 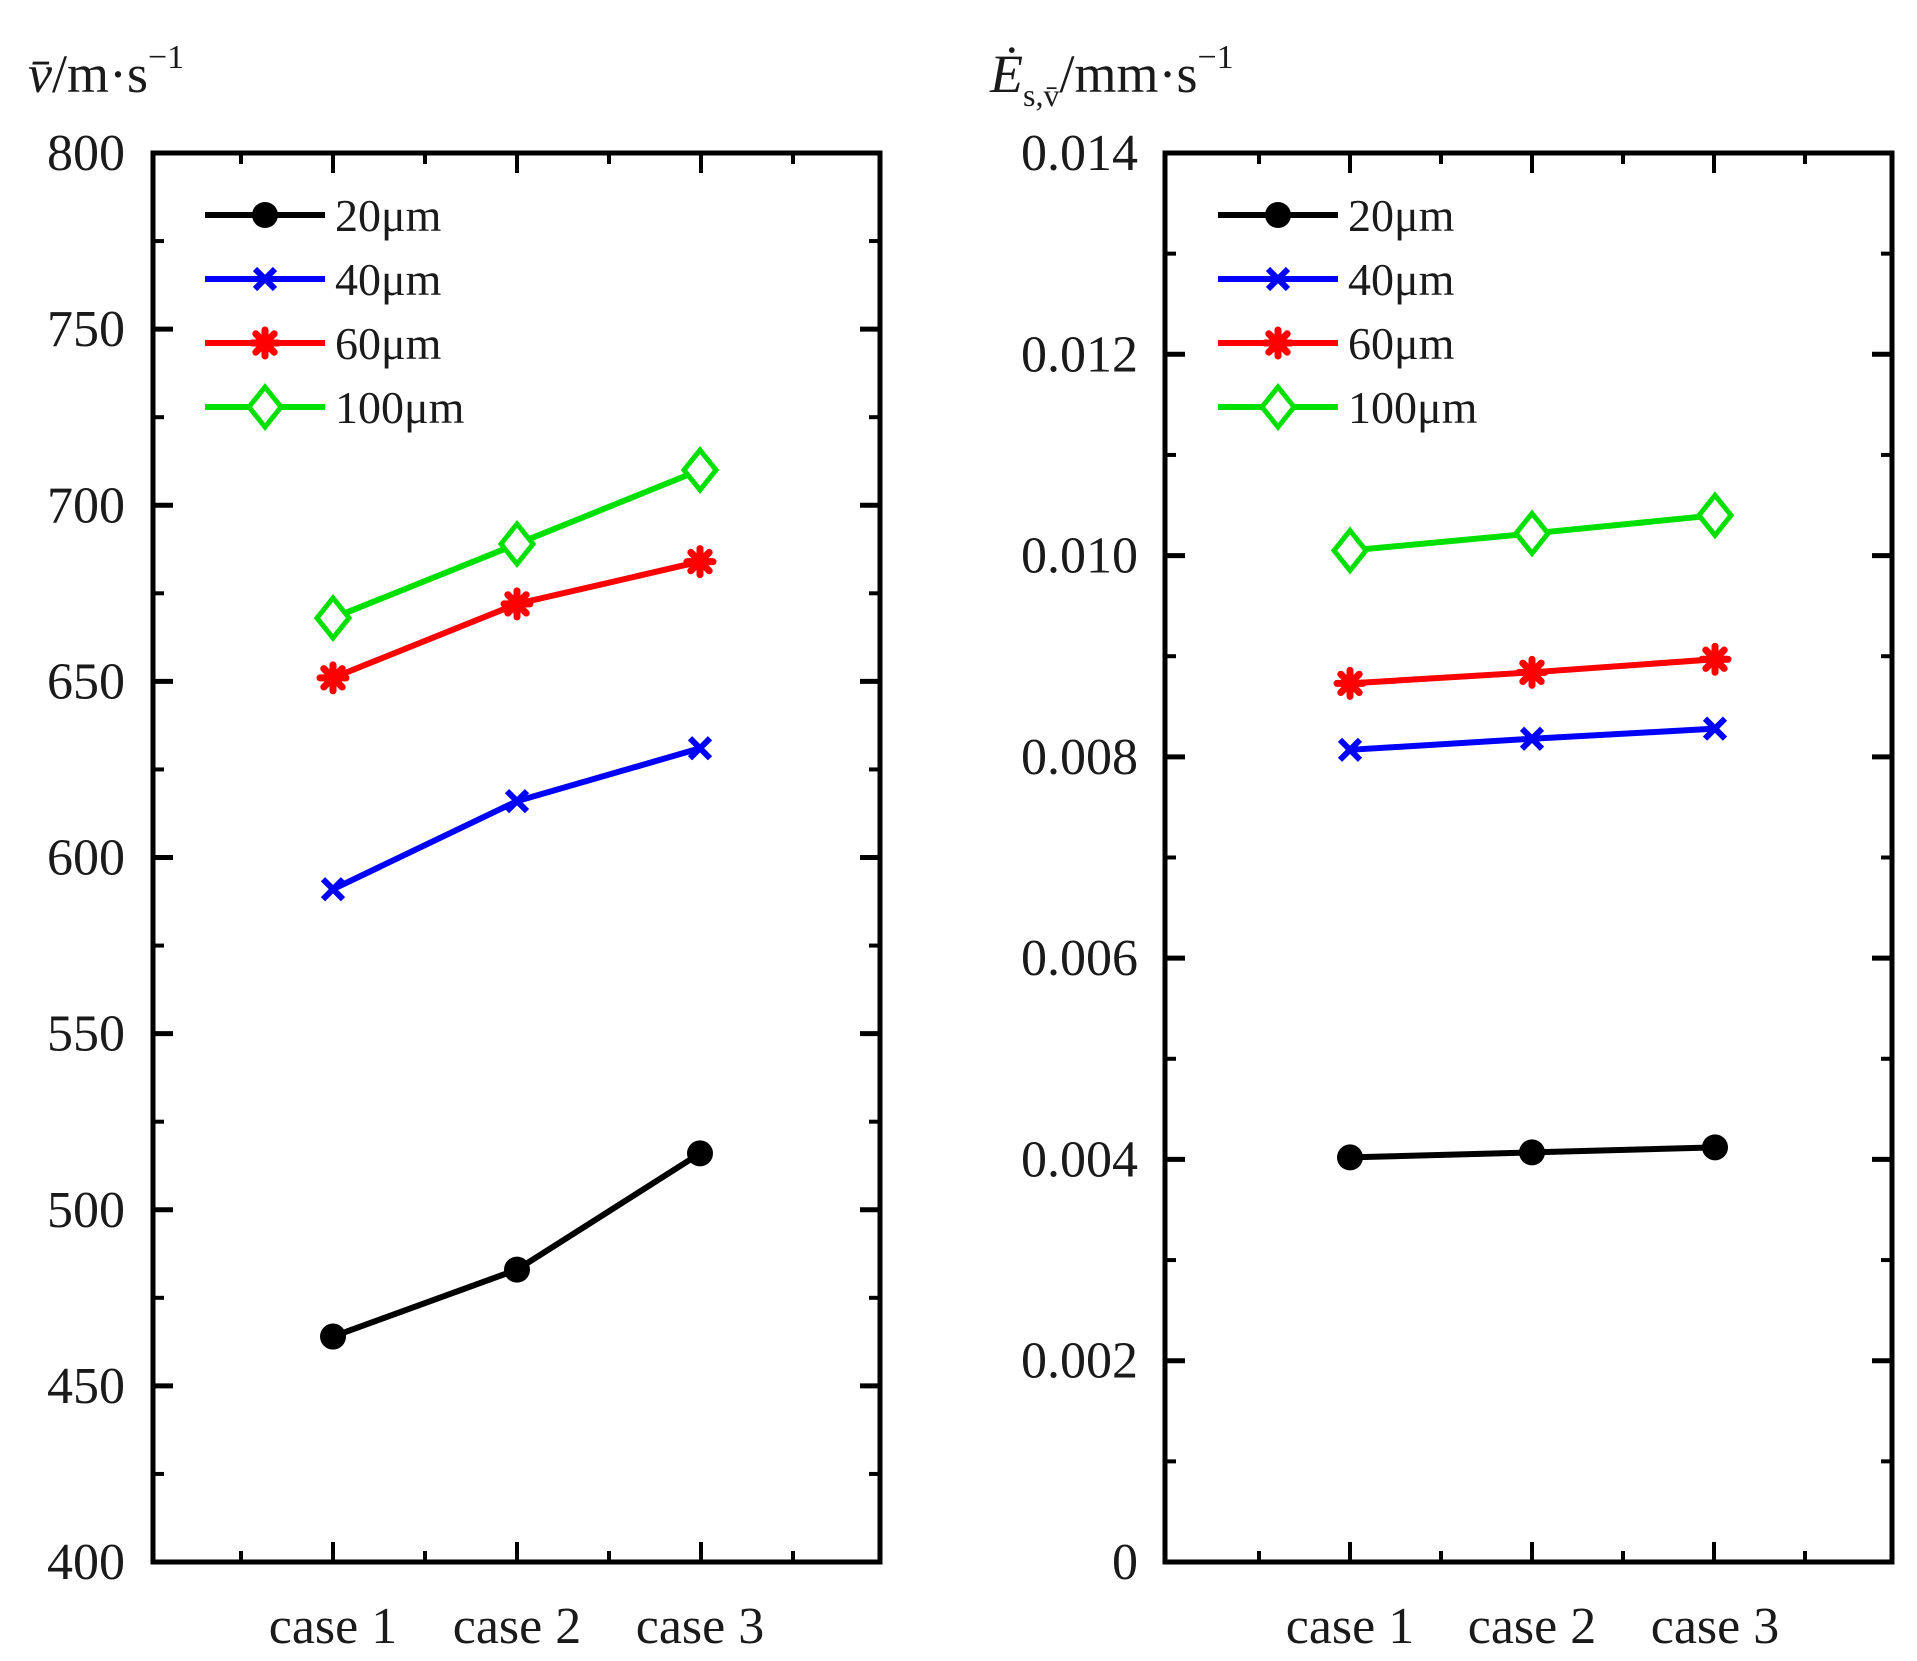 What do you see at coordinates (86, 858) in the screenshot?
I see `y-tick-label: 600` at bounding box center [86, 858].